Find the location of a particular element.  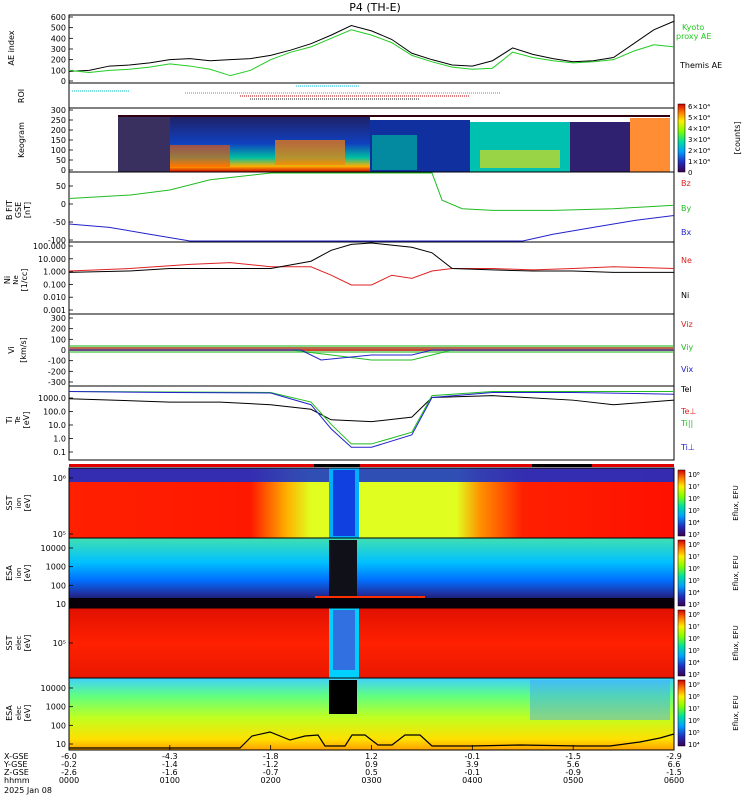

density-y-ticks: 100.000 10.000 1.000 0.100 0.010 0.001 is located at coordinates (53, 278).